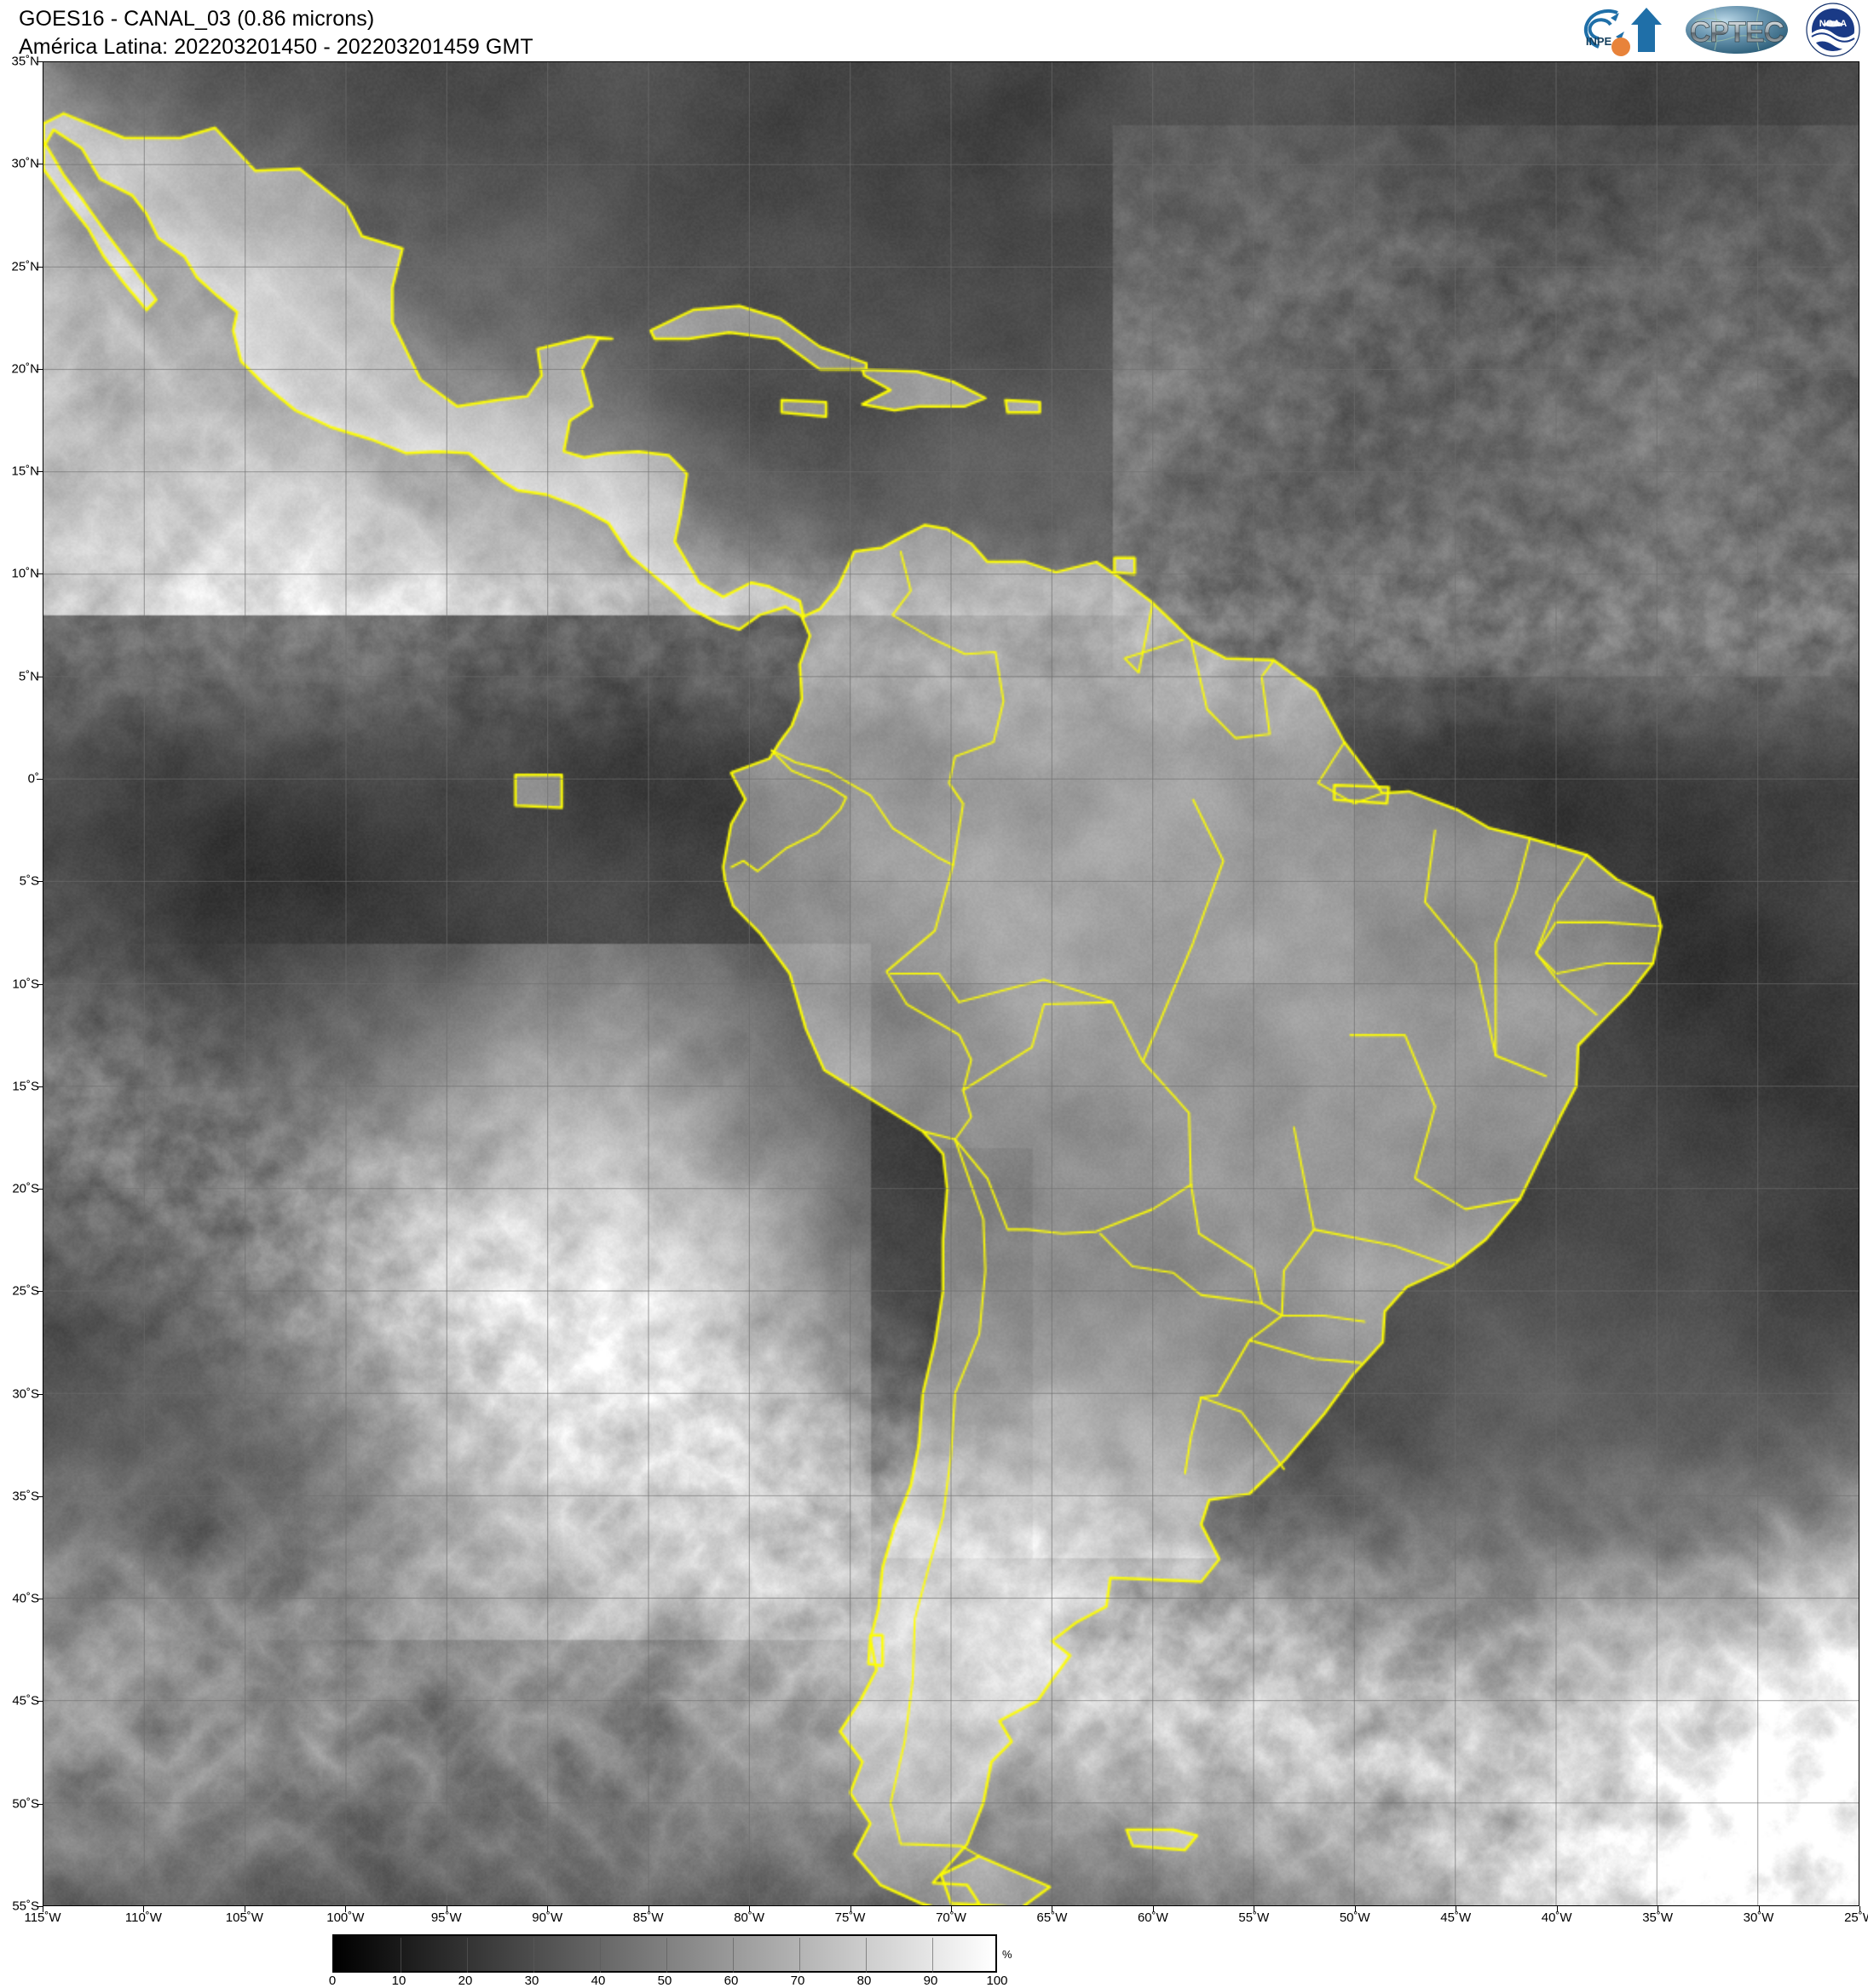  Describe the element at coordinates (951, 1917) in the screenshot. I see `lon-tick-label: 70˚W` at that location.